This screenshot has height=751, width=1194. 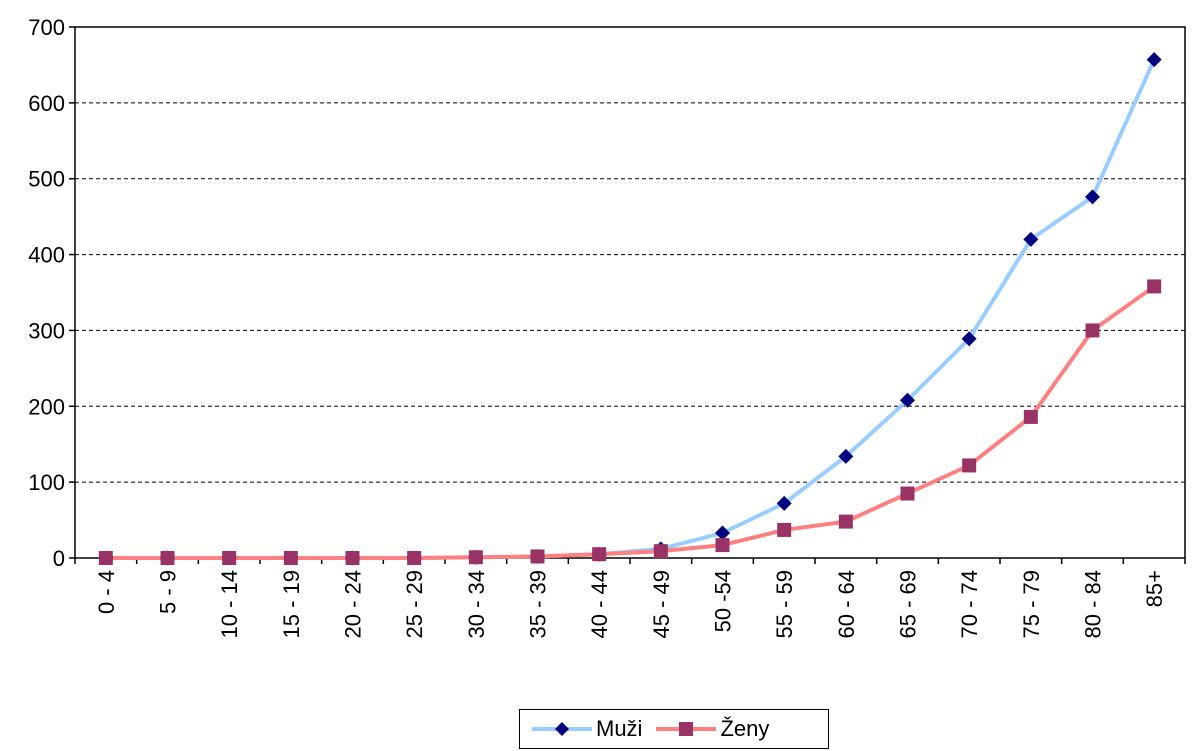 What do you see at coordinates (846, 604) in the screenshot?
I see `x-tick-label: 60 - 64` at bounding box center [846, 604].